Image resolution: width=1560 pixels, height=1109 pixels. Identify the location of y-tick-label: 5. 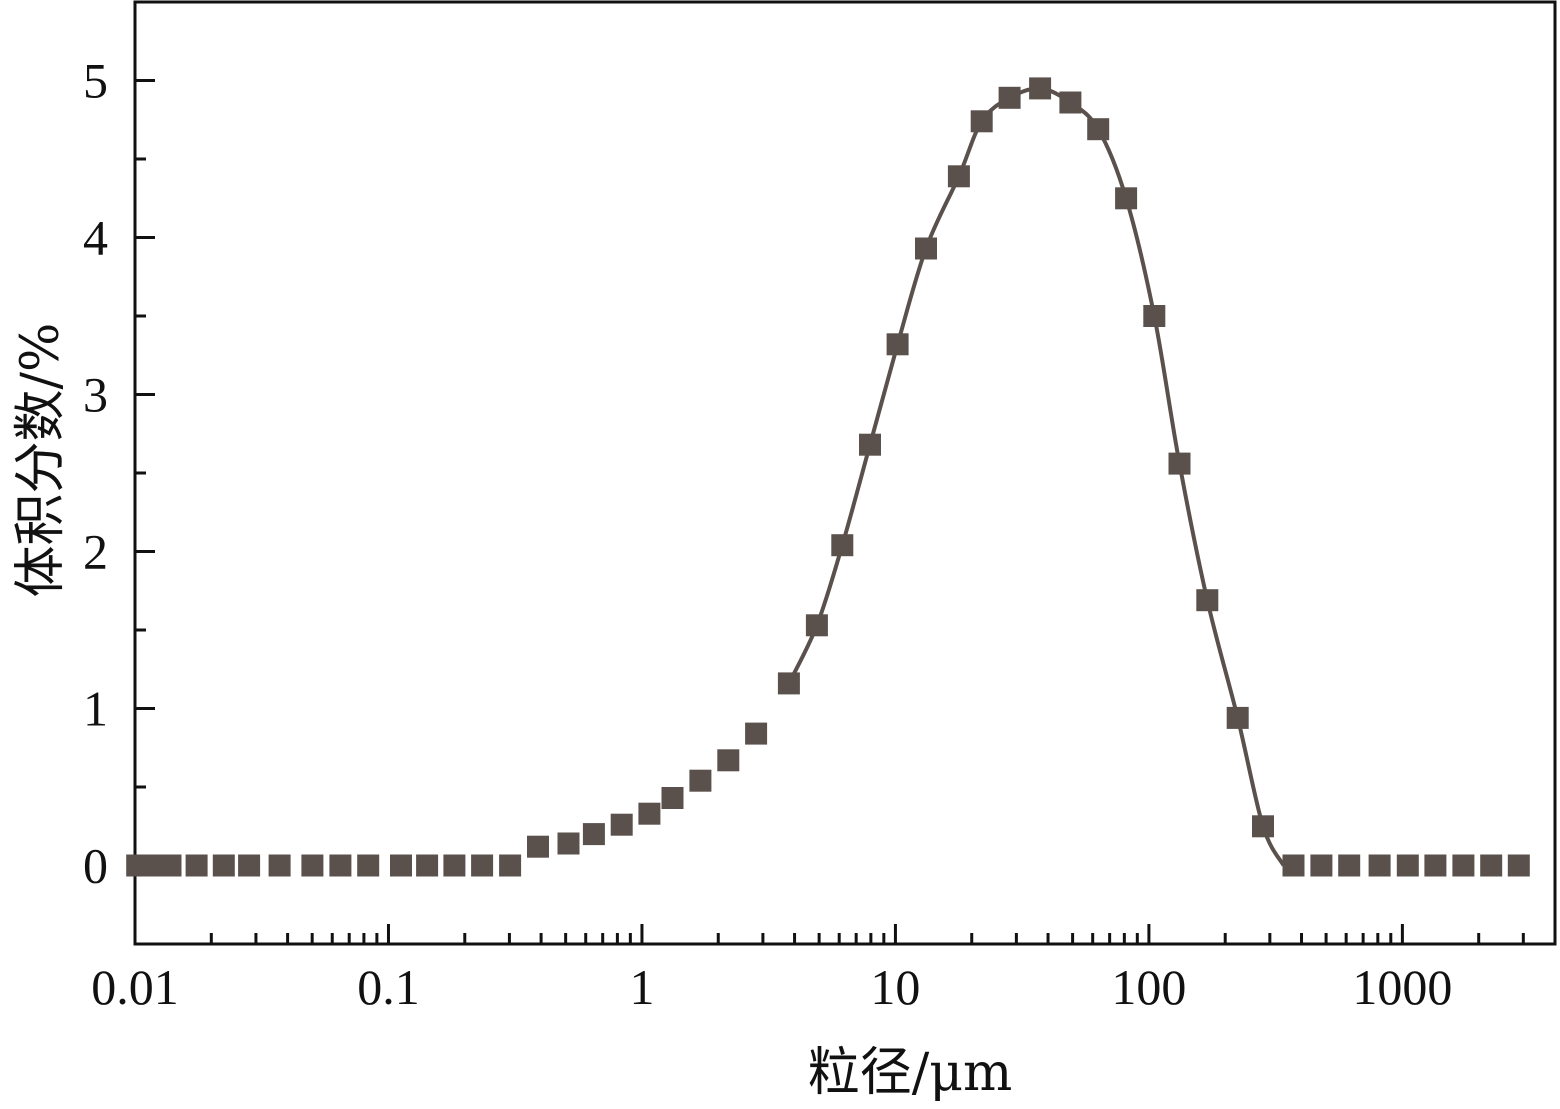
(95, 81).